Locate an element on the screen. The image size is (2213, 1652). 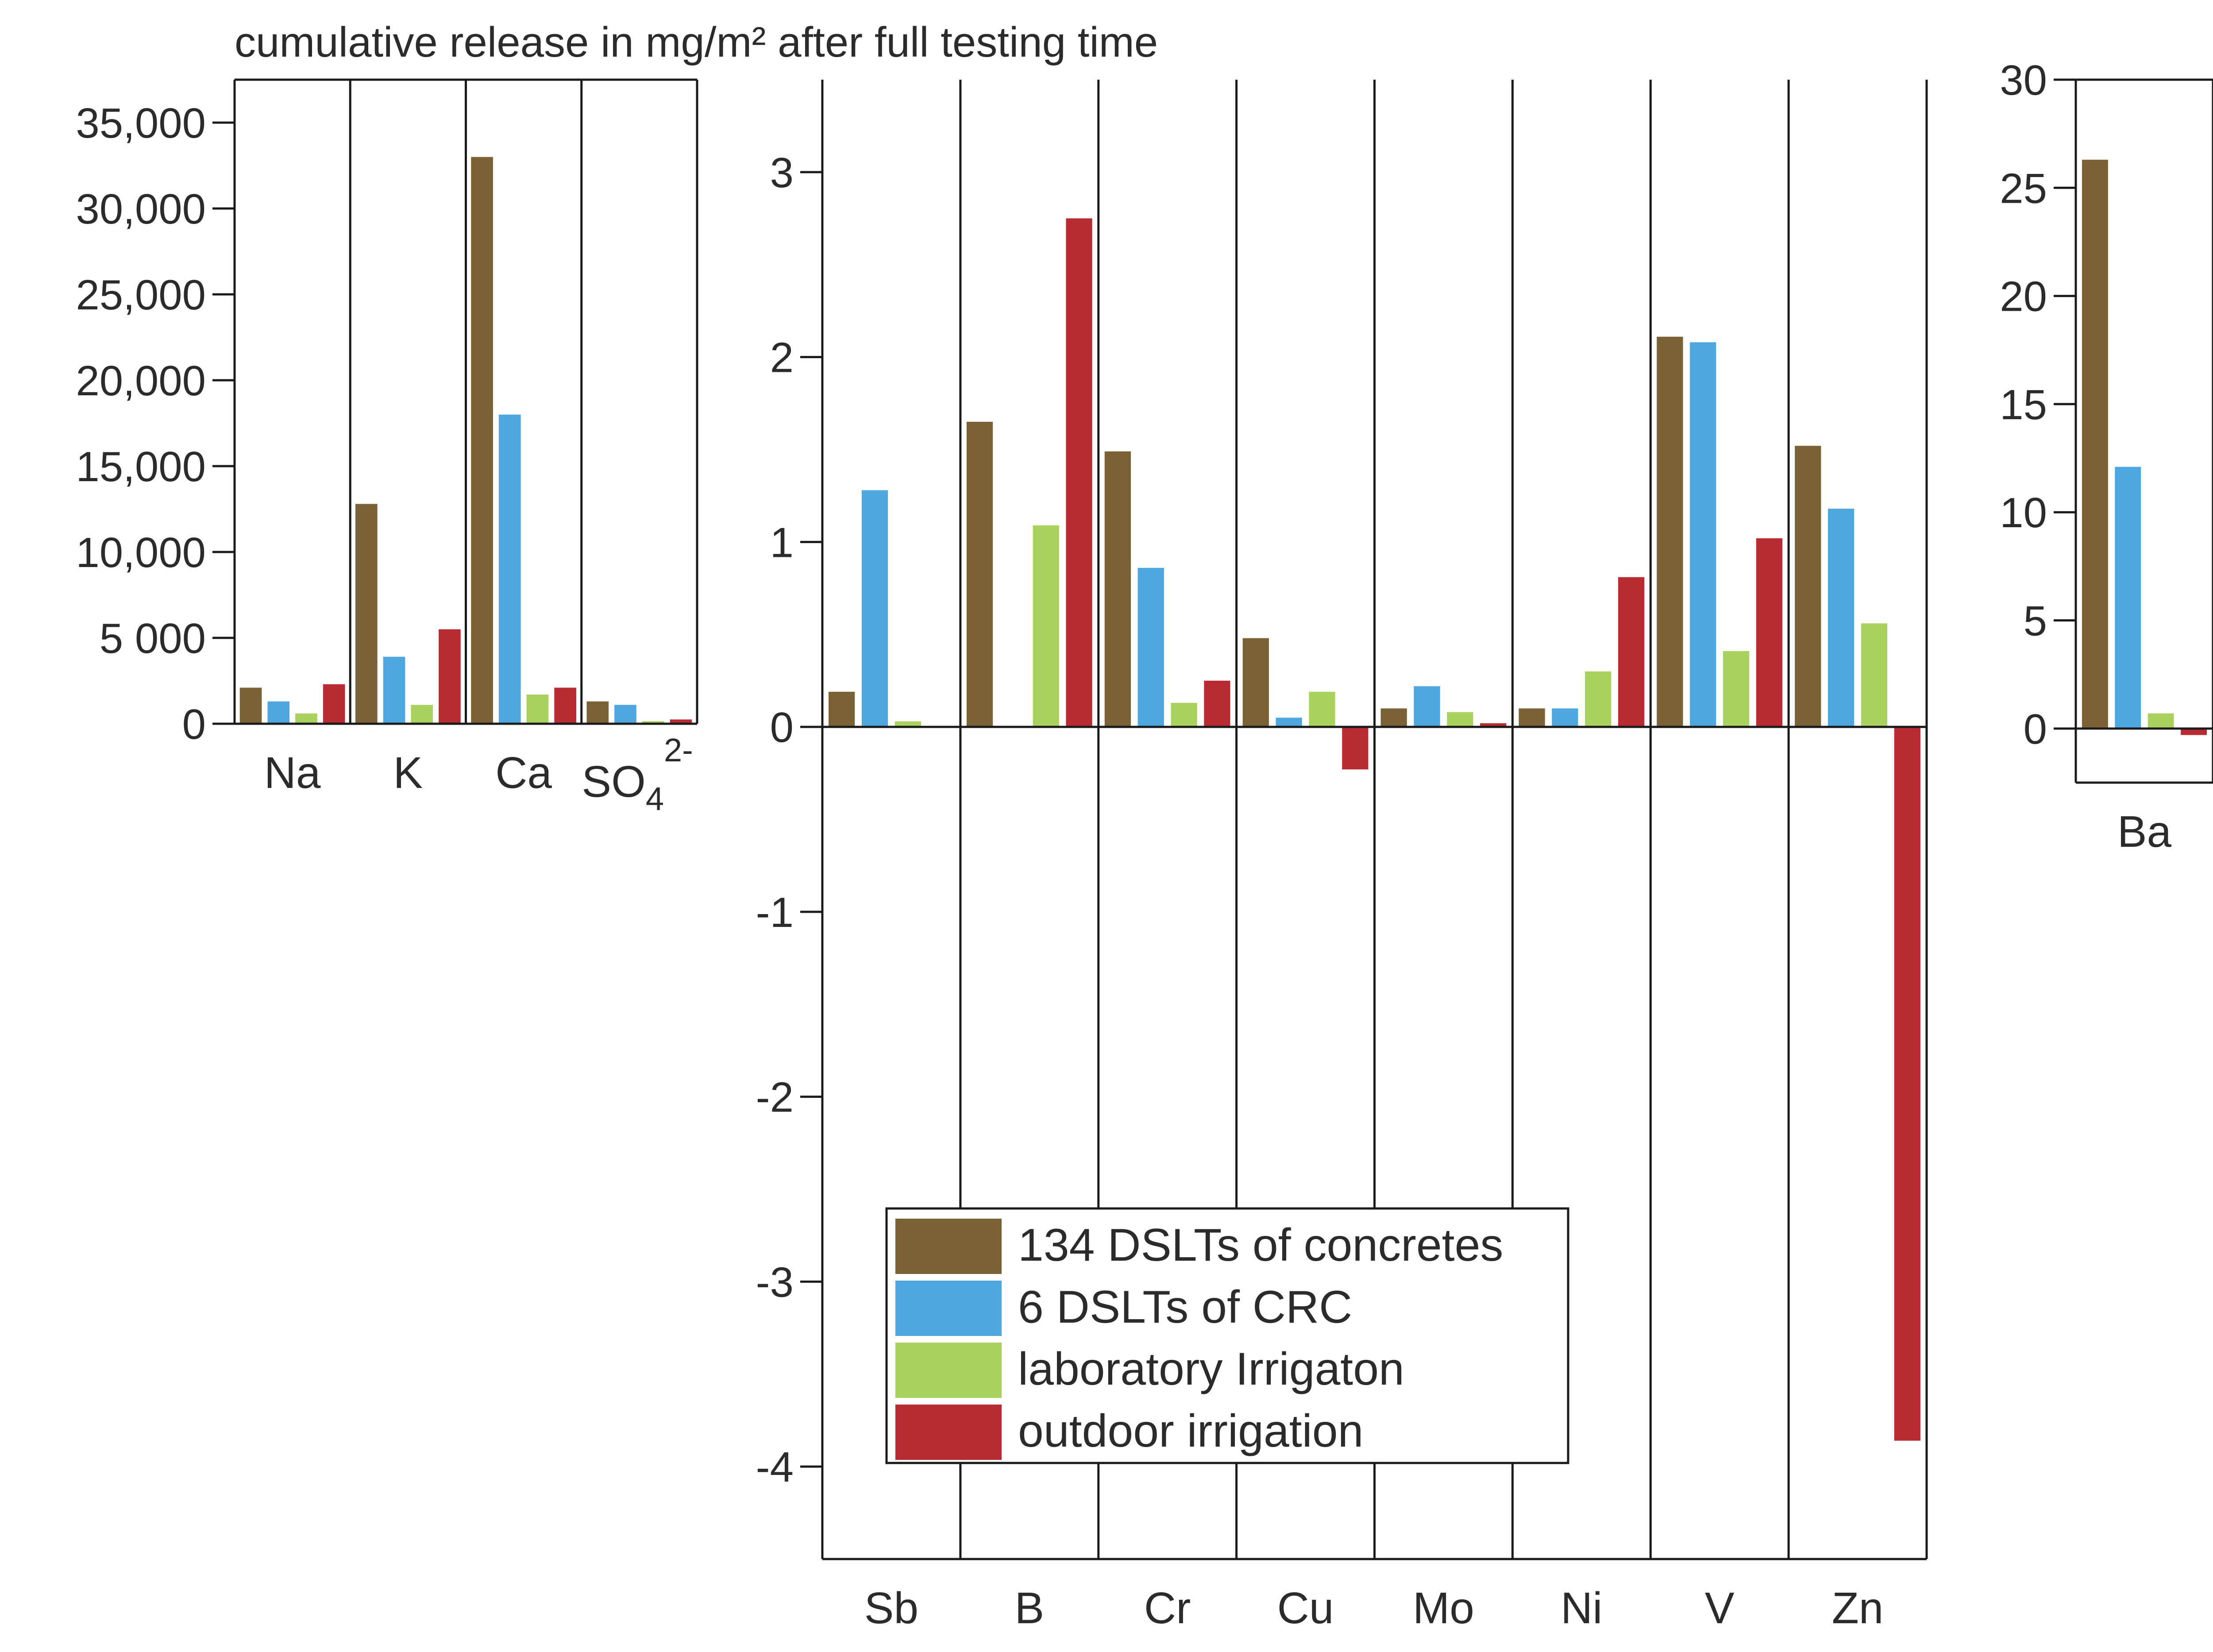
category-label: Zn is located at coordinates (1858, 1608).